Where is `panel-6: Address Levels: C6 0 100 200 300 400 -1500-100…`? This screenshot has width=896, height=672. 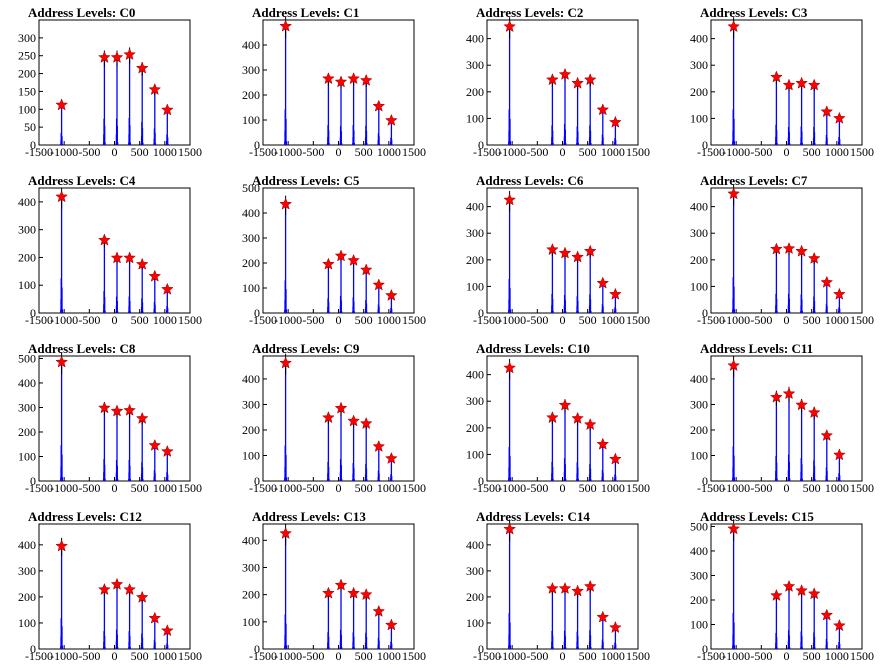 panel-6: Address Levels: C6 0 100 200 300 400 -1500-100… is located at coordinates (558, 250).